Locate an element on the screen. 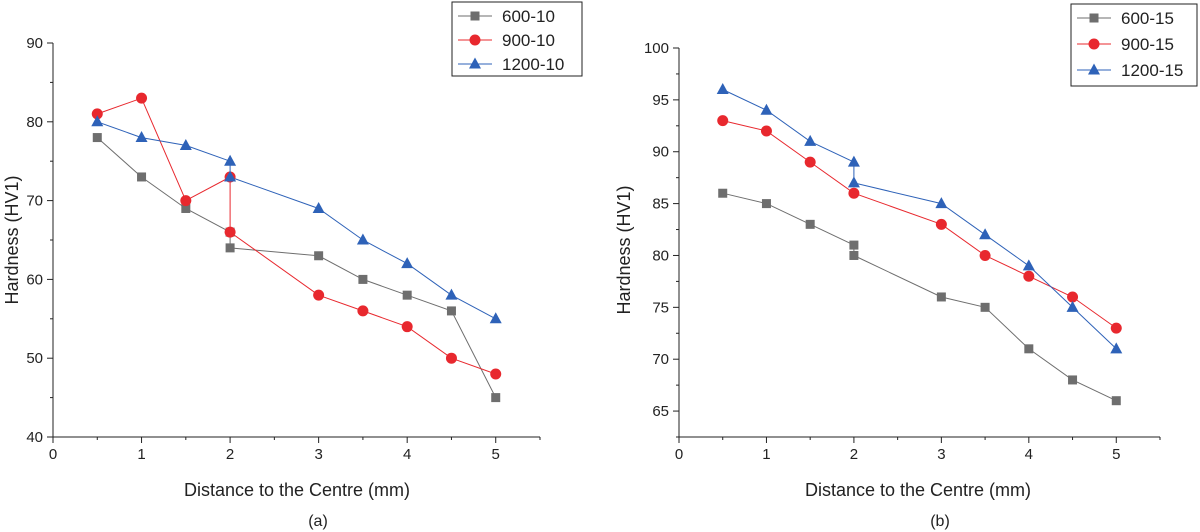  chart-a-x-tick-label: 3 is located at coordinates (318, 454).